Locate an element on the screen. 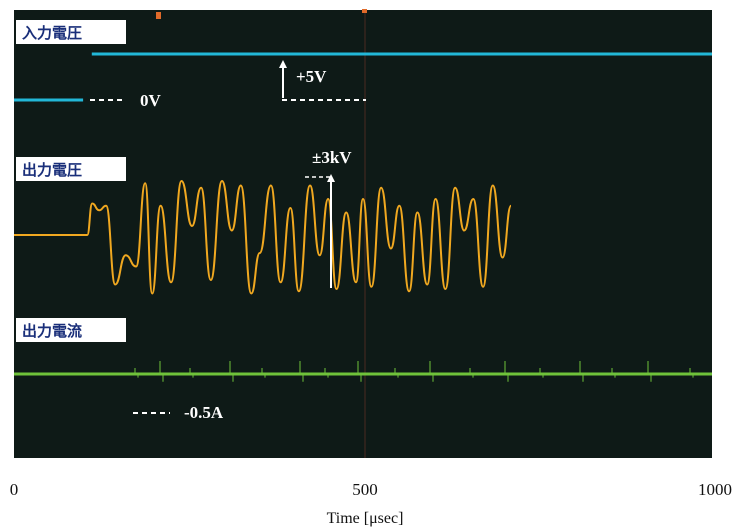 Image resolution: width=753 pixels, height=530 pixels. x-tick-0: 0 is located at coordinates (14, 489).